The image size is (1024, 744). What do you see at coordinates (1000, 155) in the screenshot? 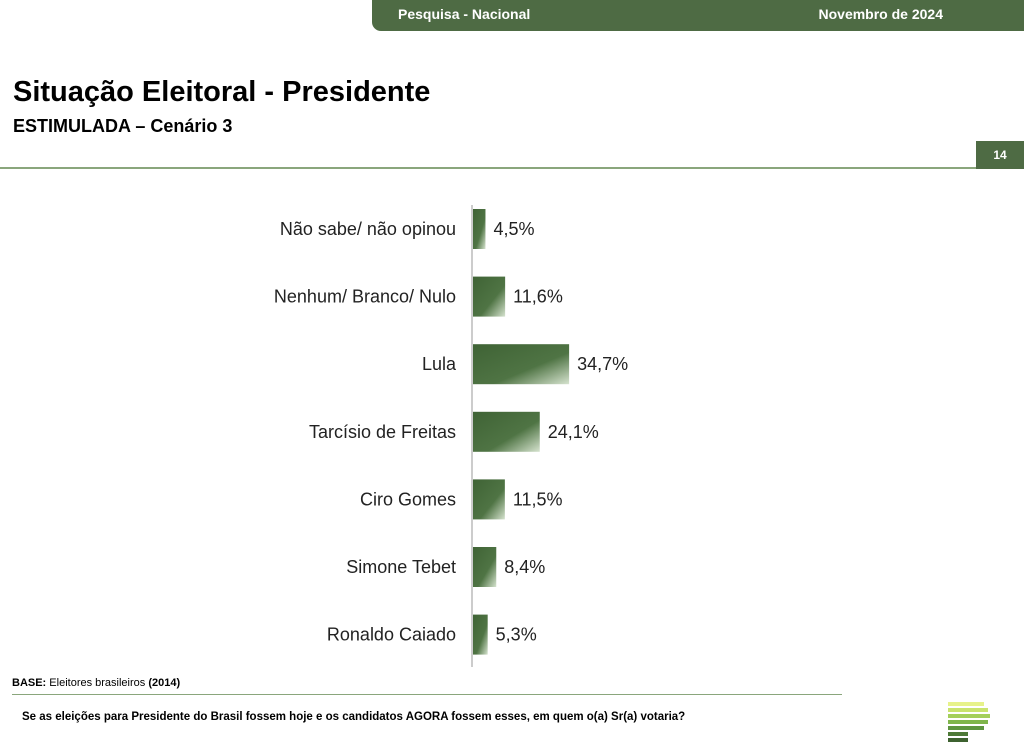
I see `page-number: 14` at bounding box center [1000, 155].